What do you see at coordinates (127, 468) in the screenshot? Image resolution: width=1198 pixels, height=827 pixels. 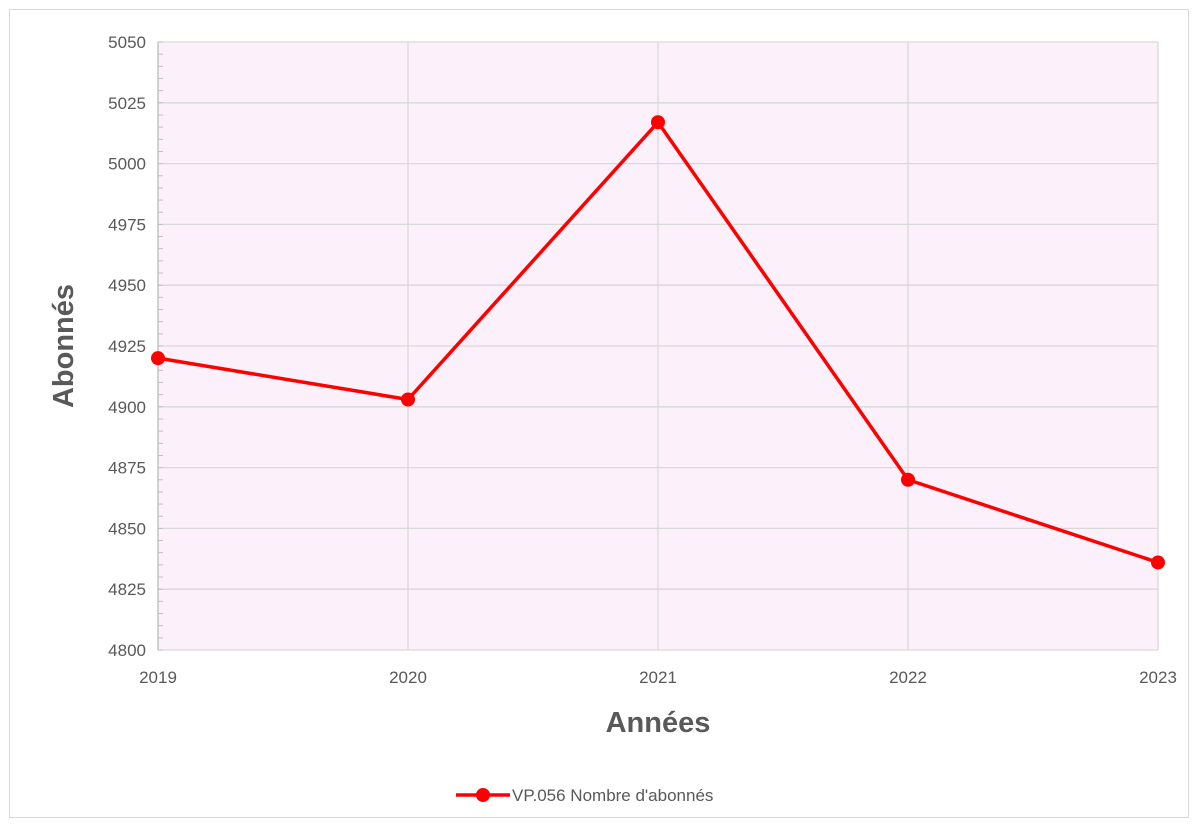 I see `y-tick-label: 4875` at bounding box center [127, 468].